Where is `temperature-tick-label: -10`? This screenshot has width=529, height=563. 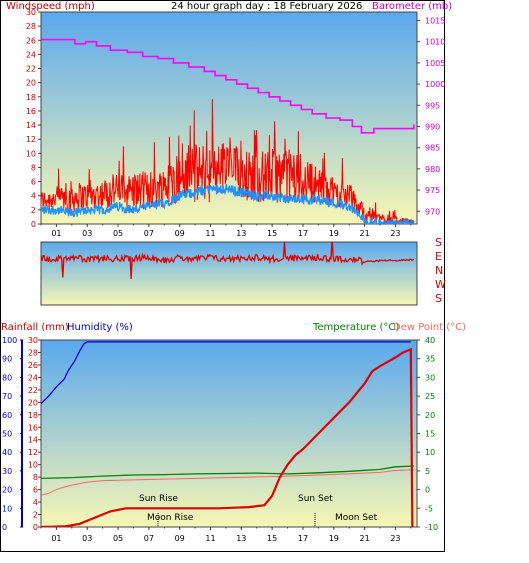 temperature-tick-label: -10 is located at coordinates (431, 527).